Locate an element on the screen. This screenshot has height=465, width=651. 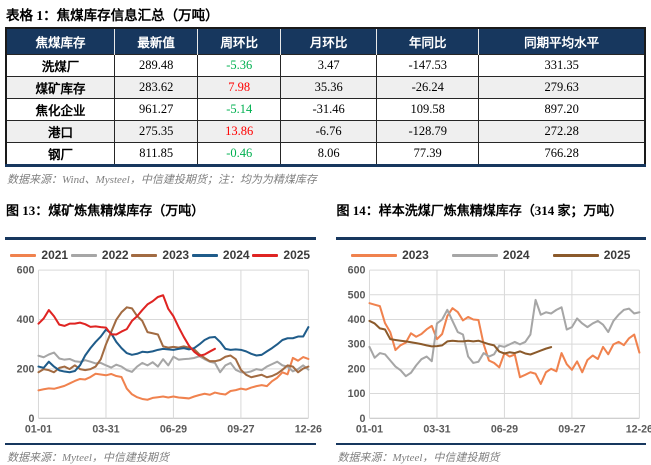
figure-13-title: 图 13：煤矿炼焦精煤库存（万吨） is located at coordinates (105, 210).